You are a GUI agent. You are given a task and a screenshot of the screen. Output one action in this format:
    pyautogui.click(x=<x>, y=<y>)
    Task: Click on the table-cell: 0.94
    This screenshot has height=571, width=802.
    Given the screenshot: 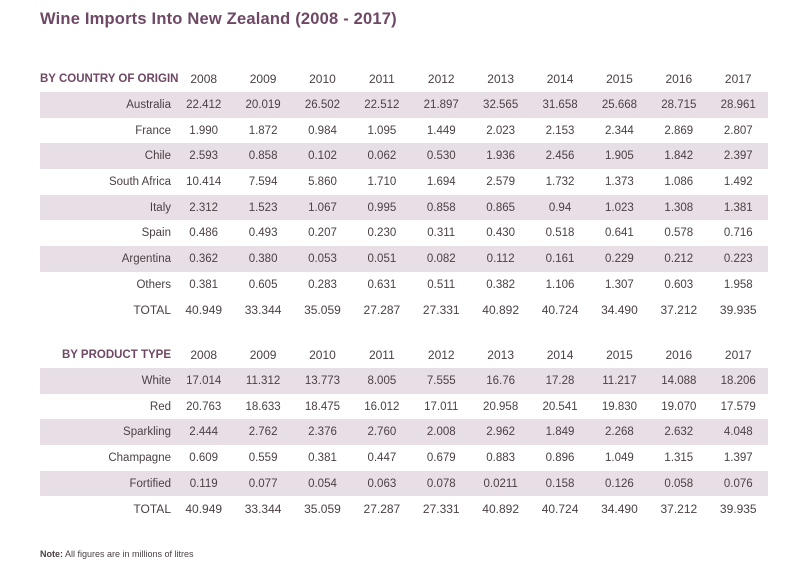 What is the action you would take?
    pyautogui.click(x=560, y=207)
    